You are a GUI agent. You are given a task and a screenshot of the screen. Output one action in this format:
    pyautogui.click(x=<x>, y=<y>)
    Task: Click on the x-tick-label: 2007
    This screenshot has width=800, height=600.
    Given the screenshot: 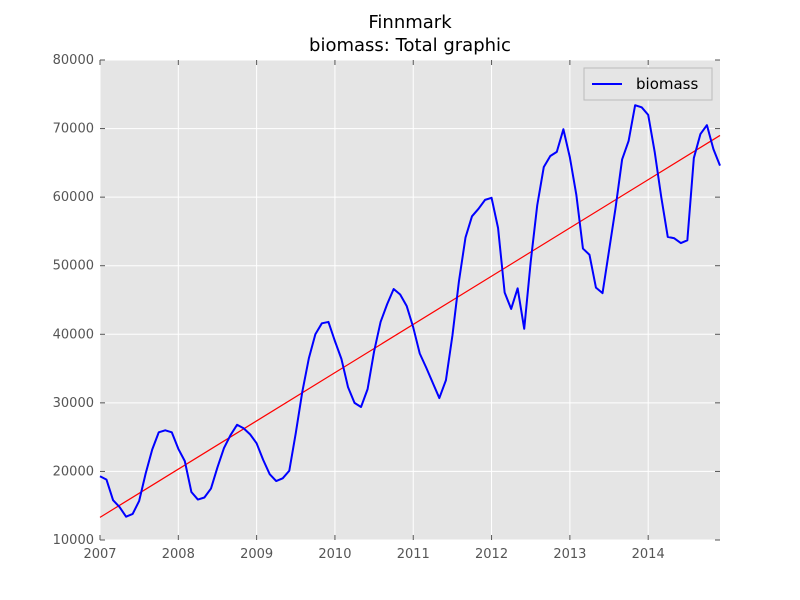 What is the action you would take?
    pyautogui.click(x=99, y=554)
    